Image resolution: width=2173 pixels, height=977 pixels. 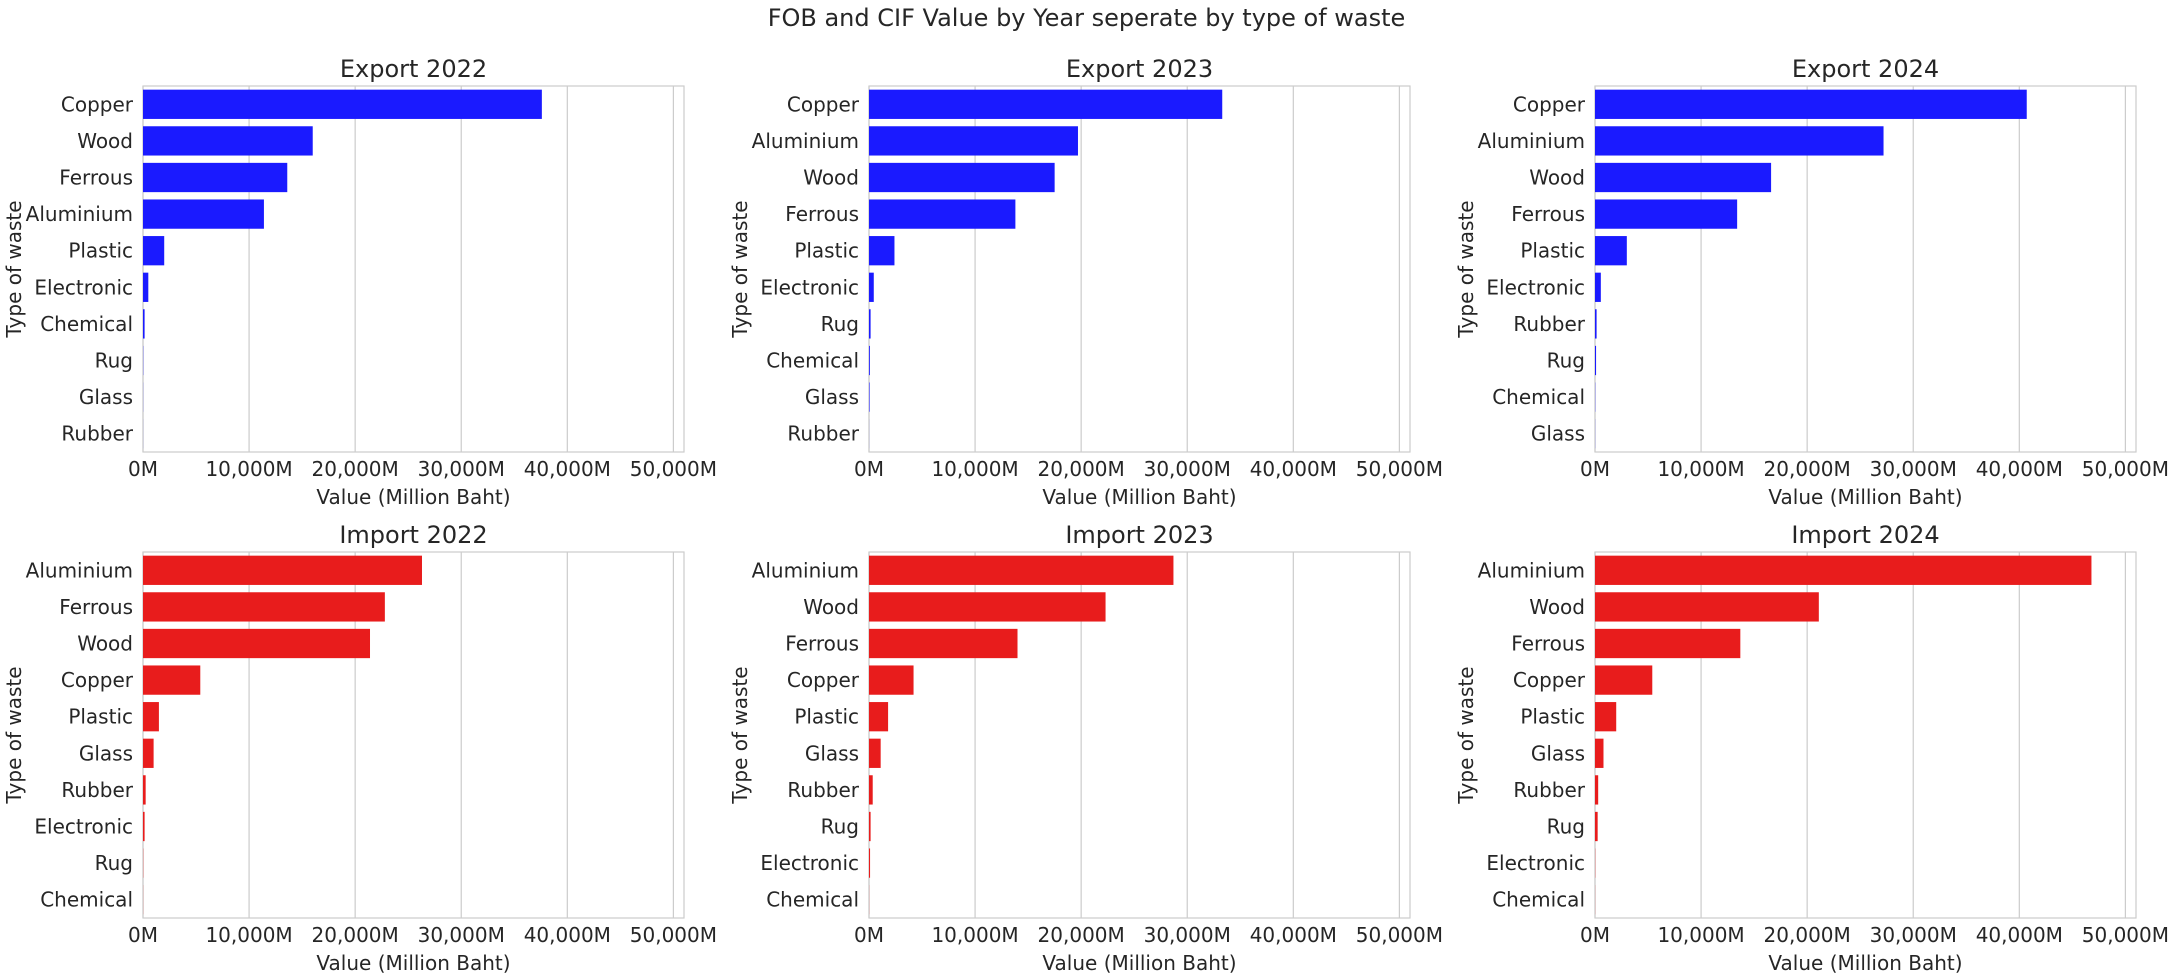 I want to click on export-2024-y-axis-label: Type of waste, so click(x=1466, y=269).